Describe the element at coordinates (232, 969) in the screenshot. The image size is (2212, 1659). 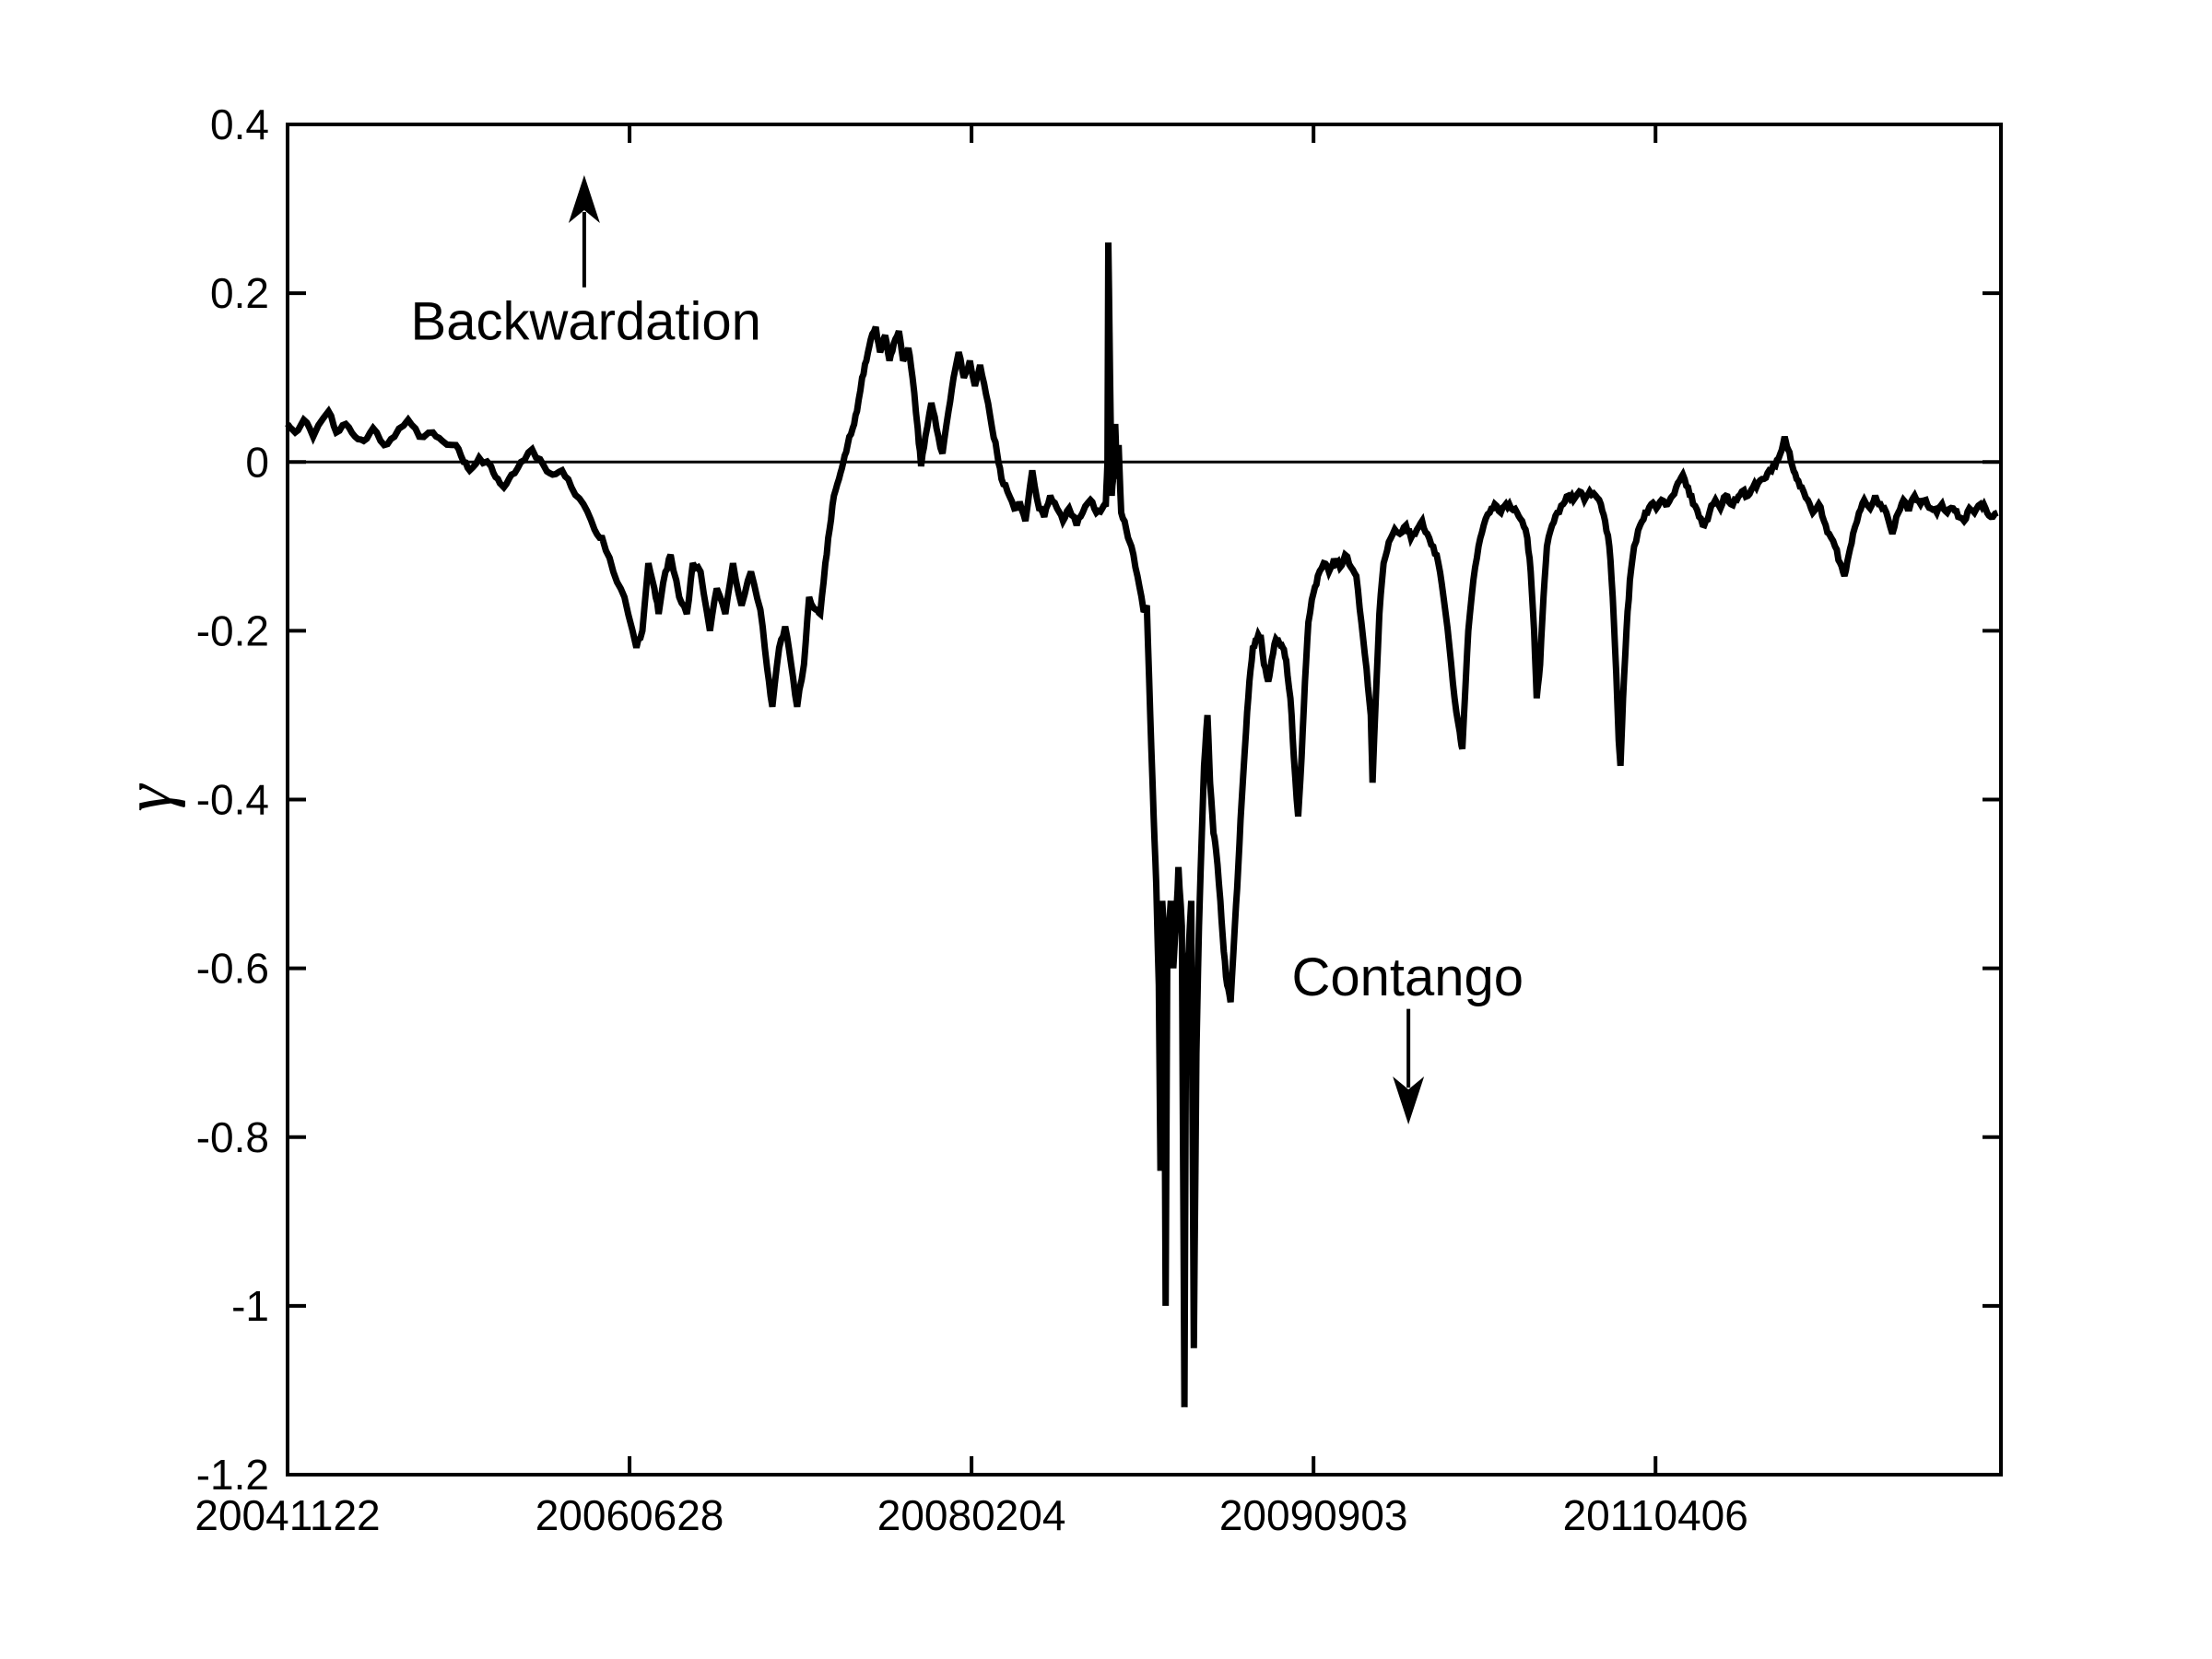
I see `y-axis-tick-label: -0.6` at that location.